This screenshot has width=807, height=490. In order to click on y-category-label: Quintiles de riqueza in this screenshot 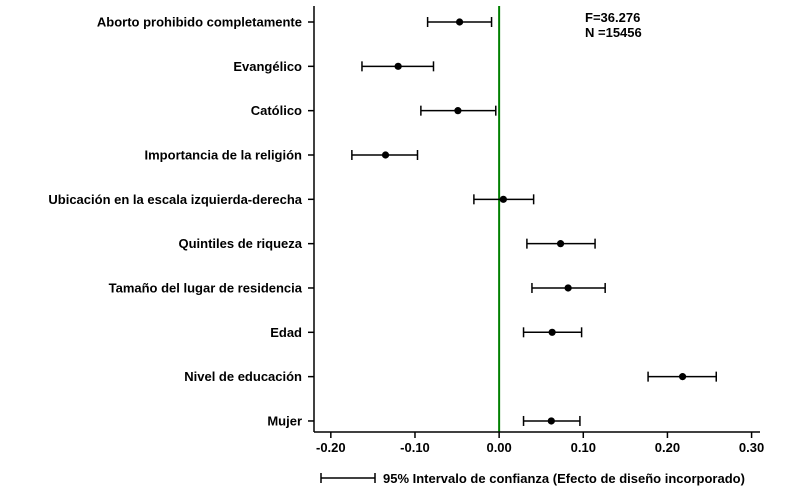, I will do `click(240, 243)`.